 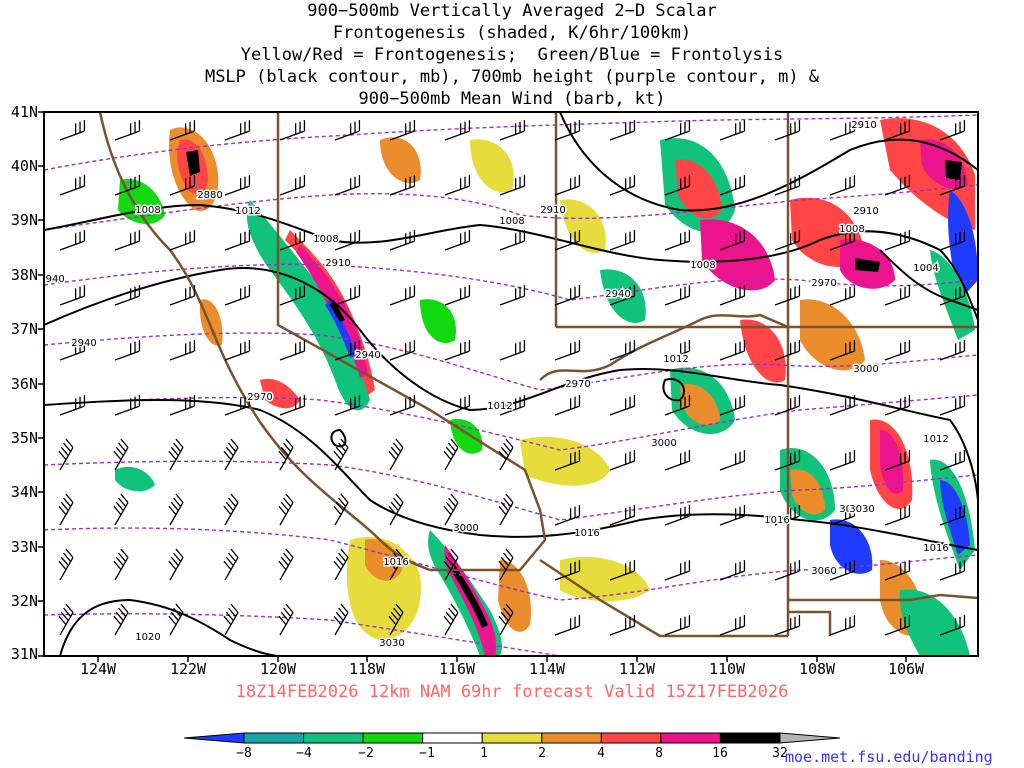 What do you see at coordinates (925, 268) in the screenshot?
I see `mslp-label: 1004` at bounding box center [925, 268].